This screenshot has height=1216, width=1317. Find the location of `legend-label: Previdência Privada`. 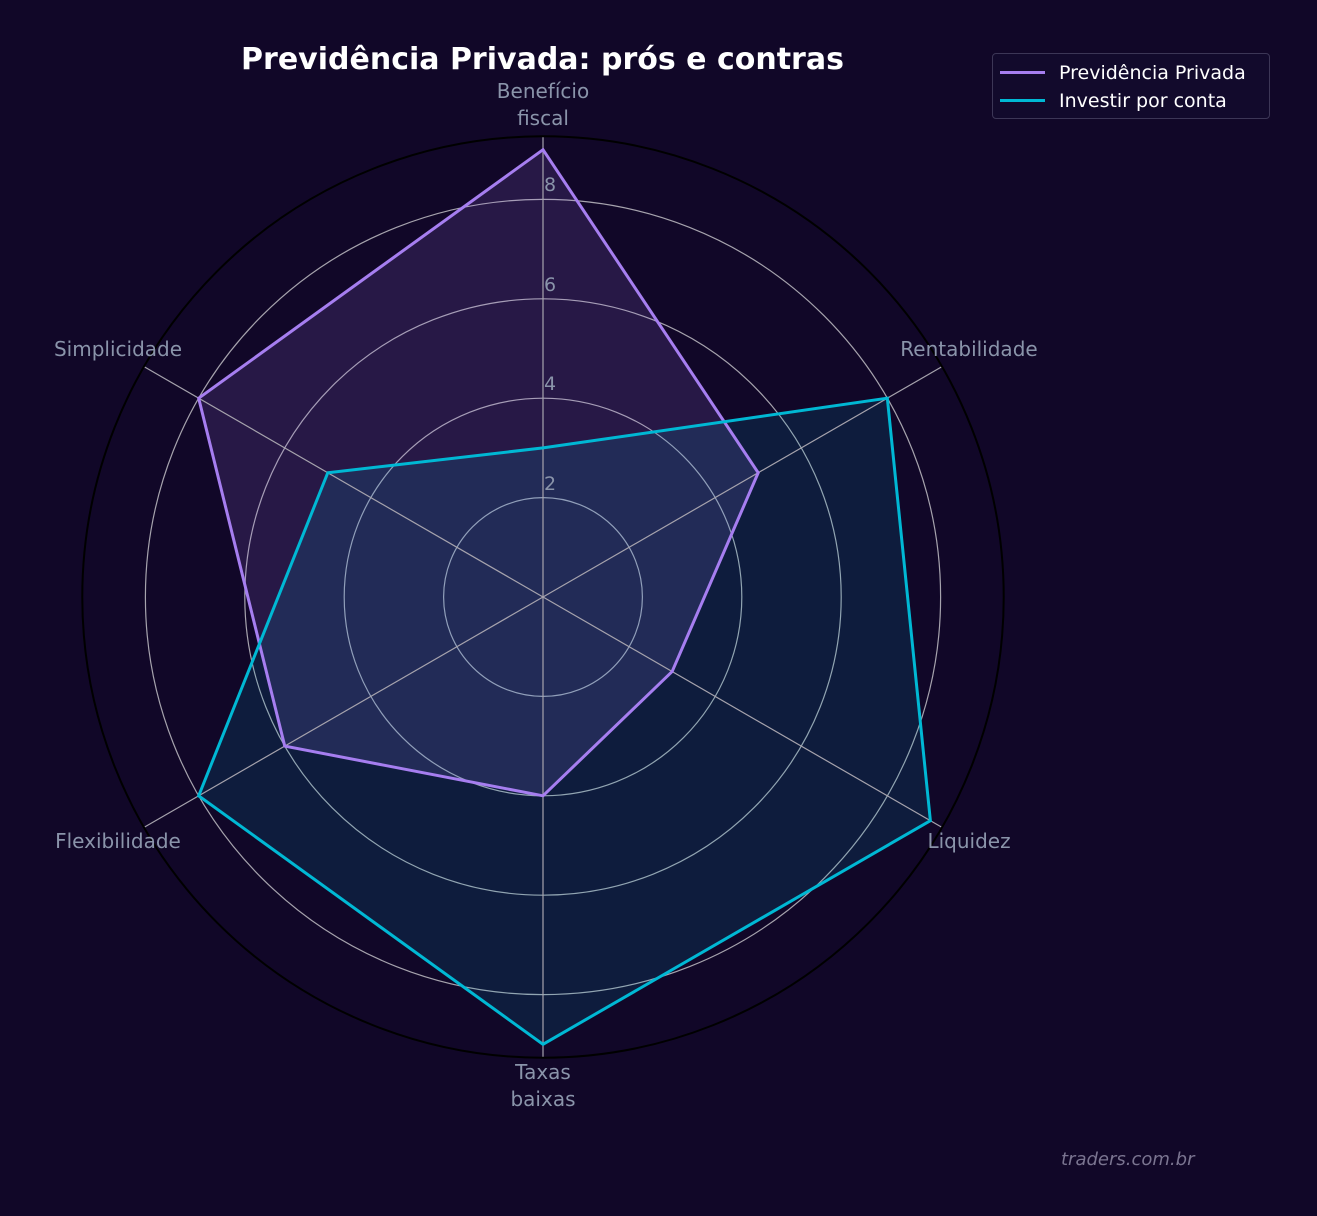

legend-label: Previdência Privada is located at coordinates (1152, 73).